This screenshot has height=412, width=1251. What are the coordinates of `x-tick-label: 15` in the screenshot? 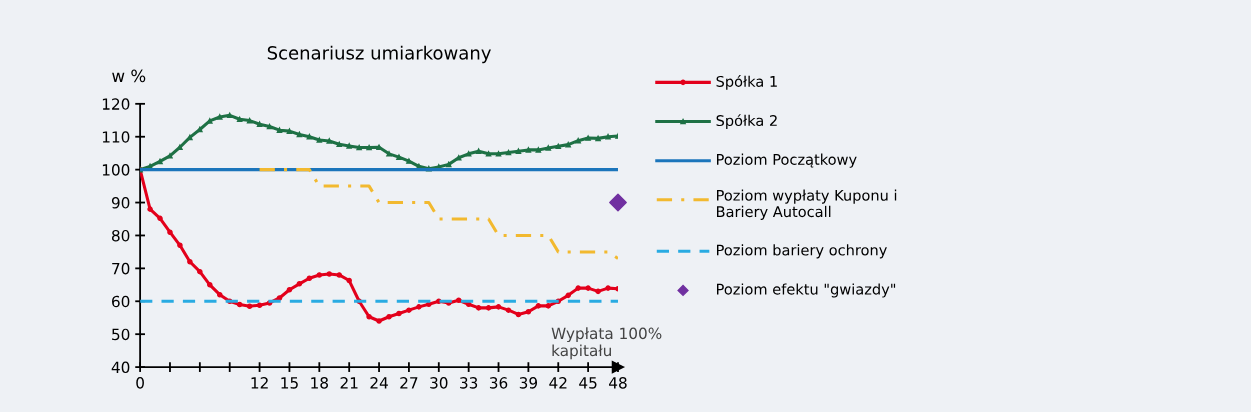 It's located at (289, 383).